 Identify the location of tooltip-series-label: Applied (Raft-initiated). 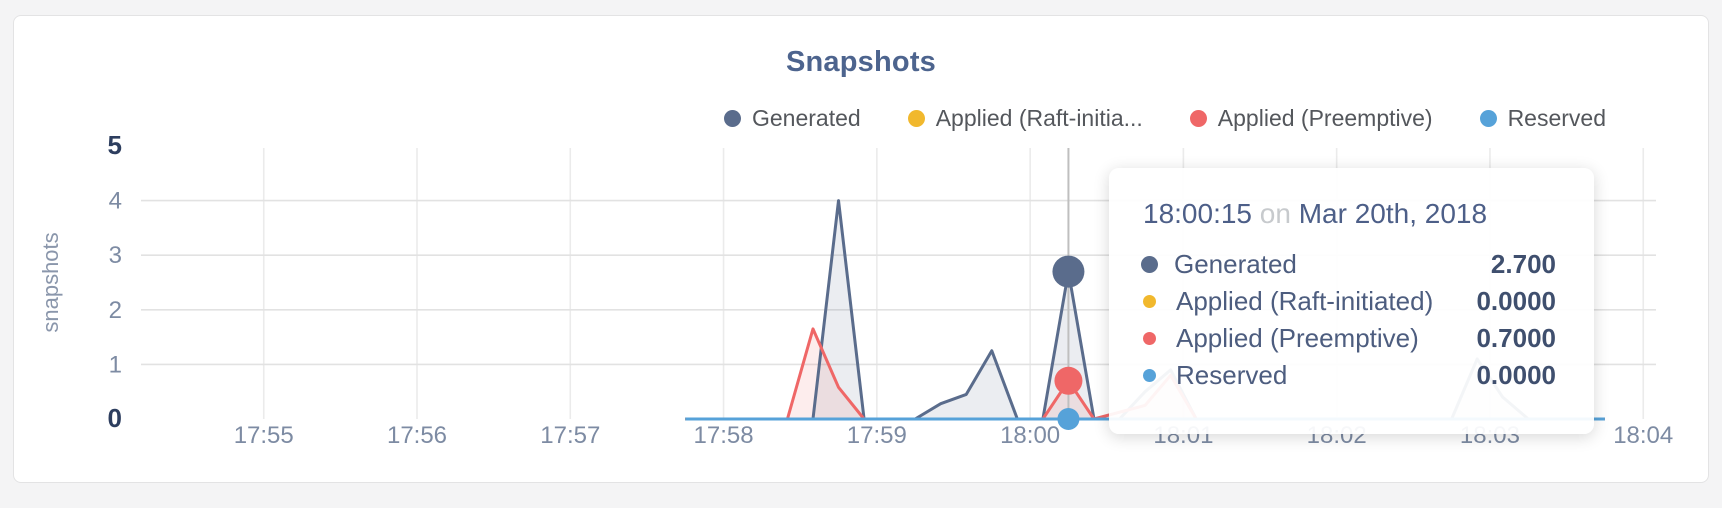
(1305, 301).